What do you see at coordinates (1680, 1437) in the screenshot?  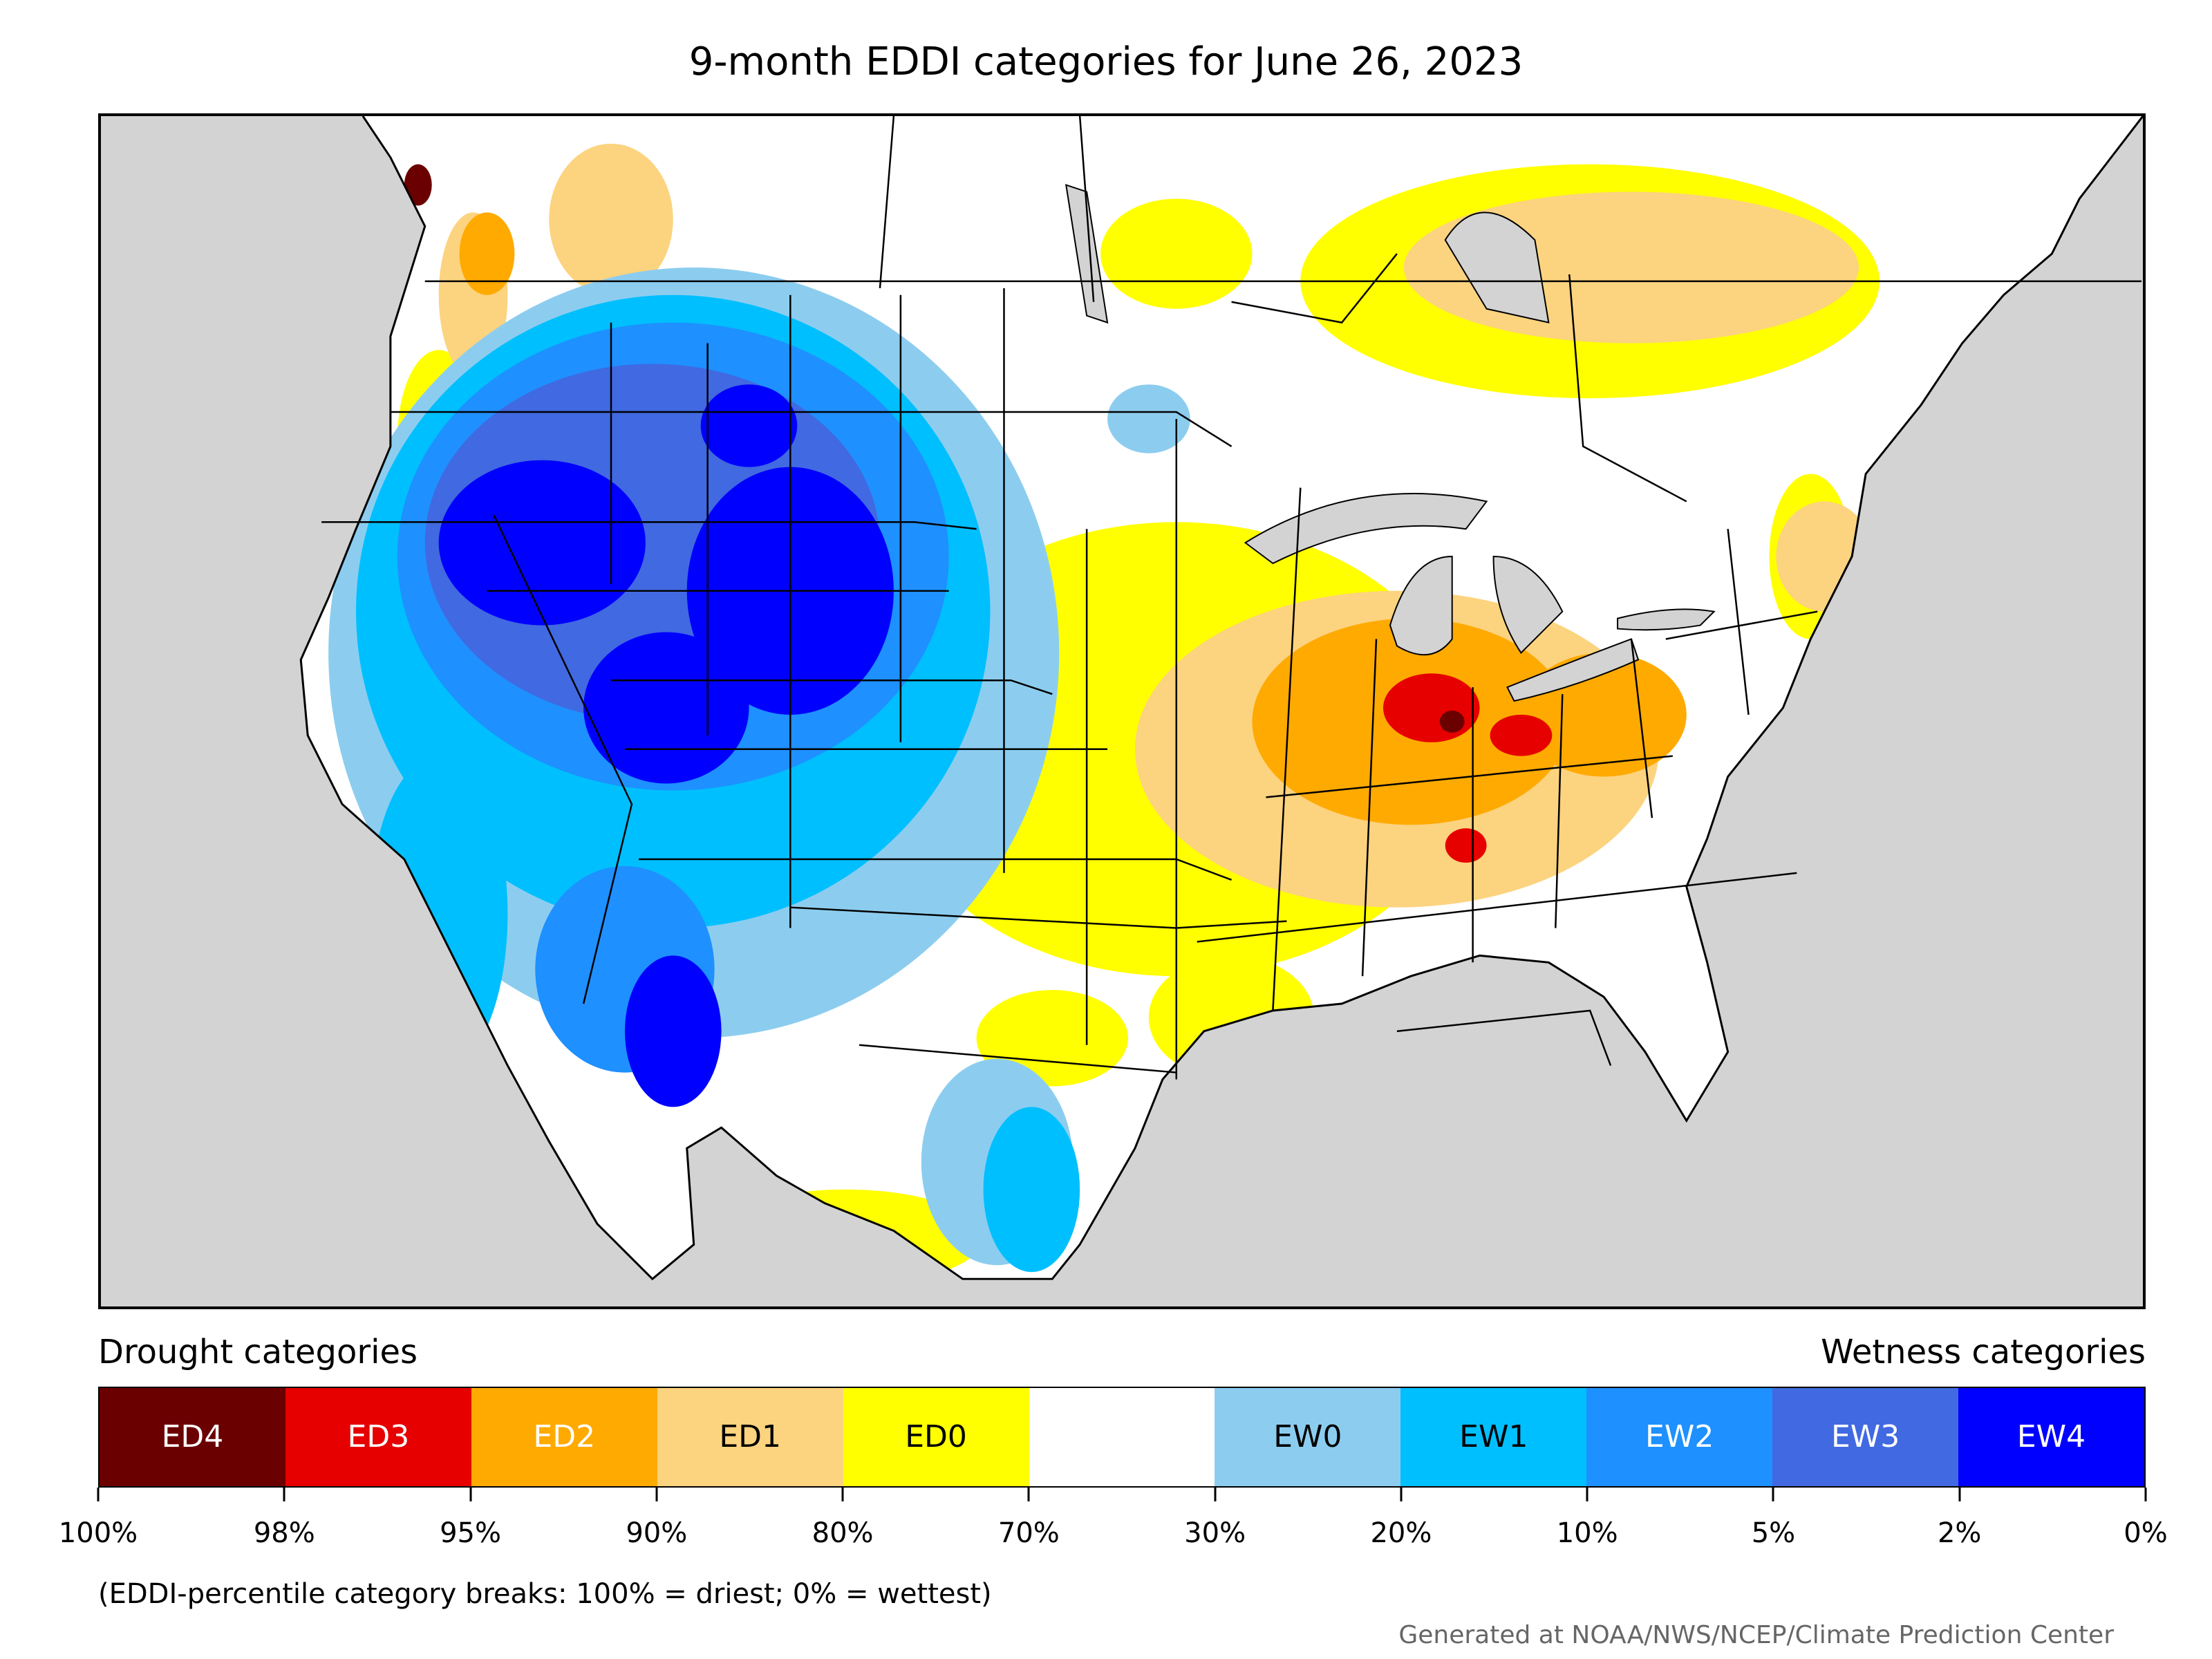 I see `colorbar-cell-ew2: EW2` at bounding box center [1680, 1437].